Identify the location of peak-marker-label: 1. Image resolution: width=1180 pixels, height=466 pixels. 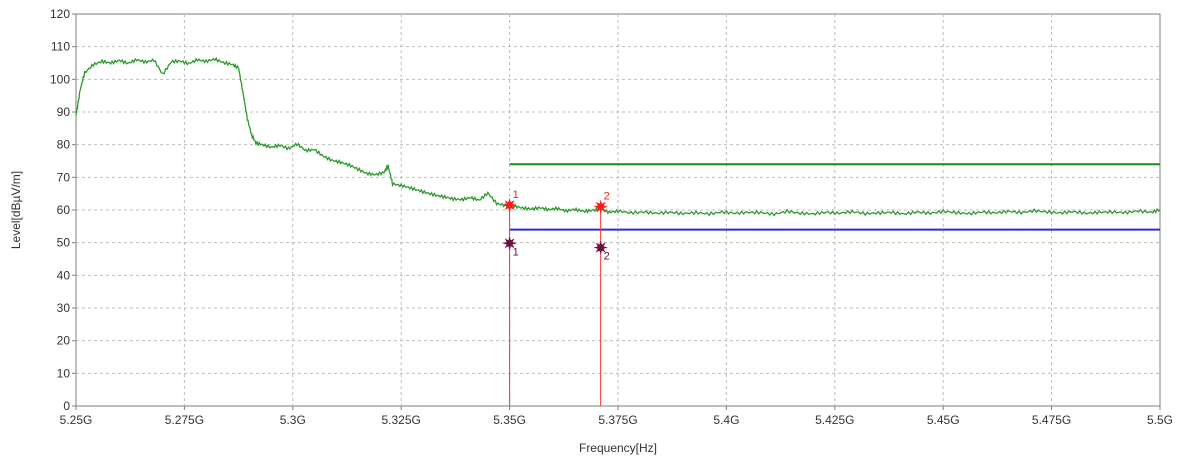
(516, 195).